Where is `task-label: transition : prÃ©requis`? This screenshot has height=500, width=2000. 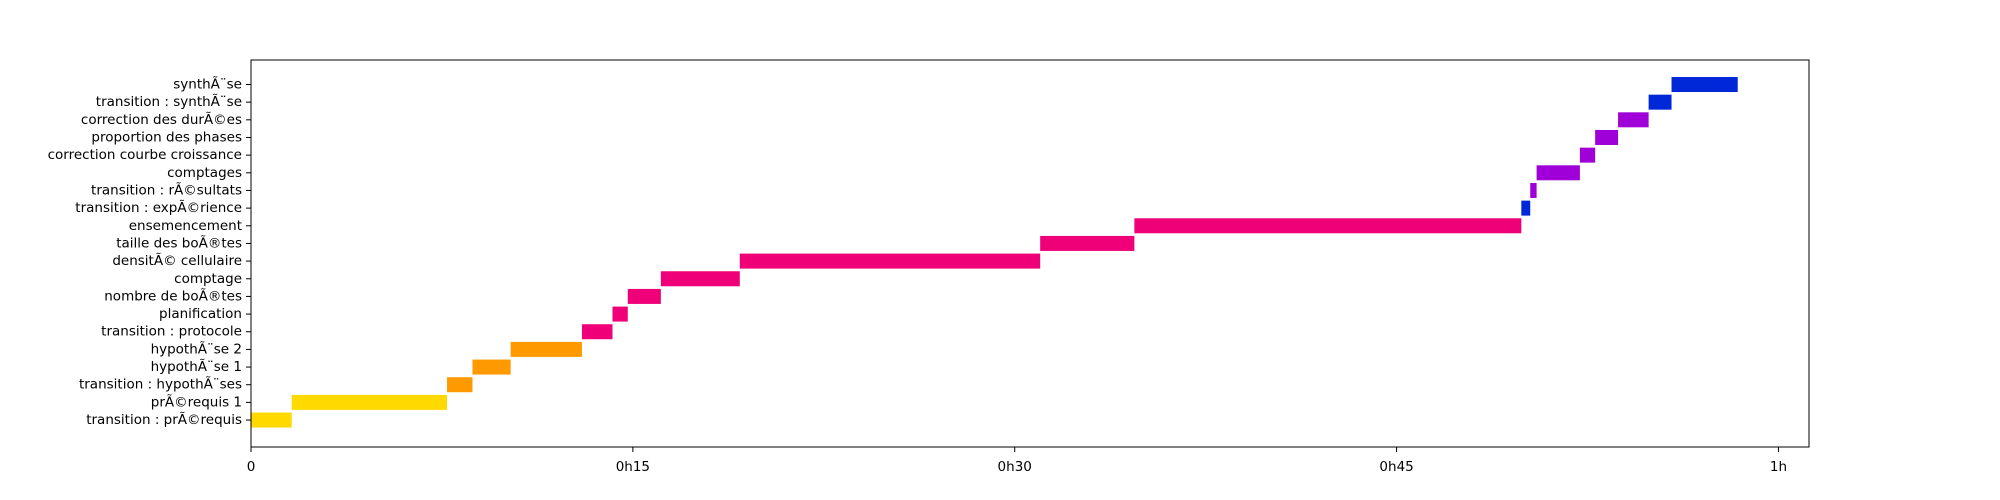 task-label: transition : prÃ©requis is located at coordinates (164, 419).